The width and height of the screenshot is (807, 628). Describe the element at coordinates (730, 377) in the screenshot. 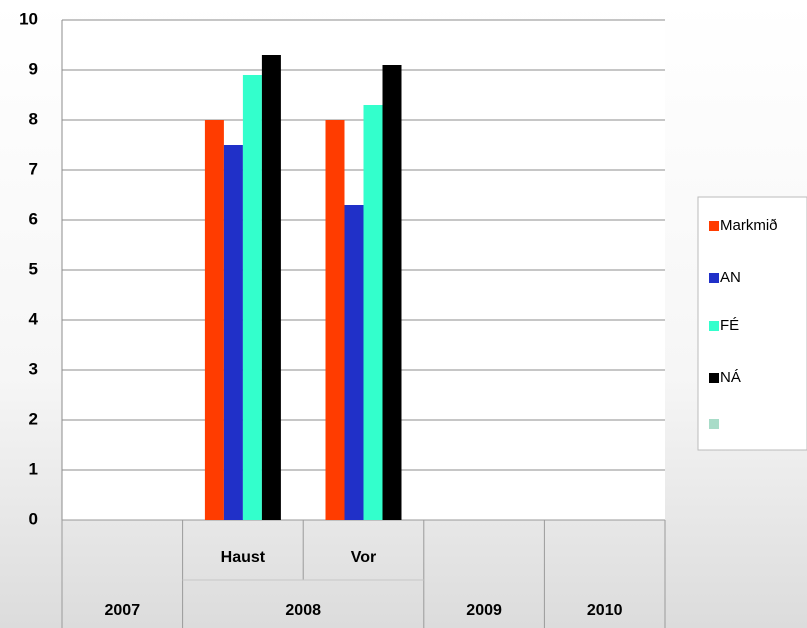

I see `legend-label: NÁ` at that location.